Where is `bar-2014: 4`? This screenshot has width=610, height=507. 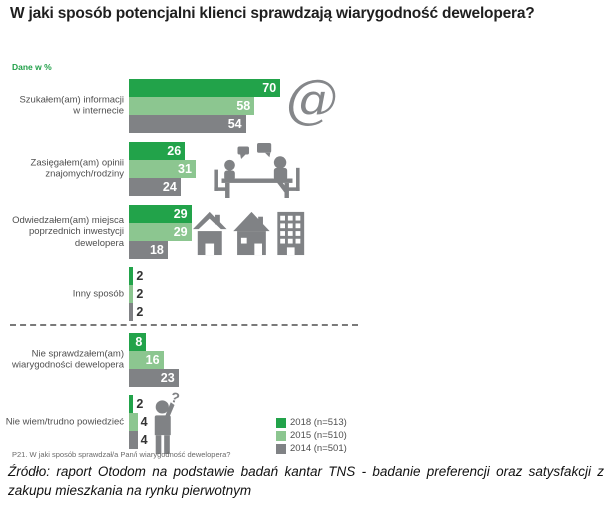 bar-2014: 4 is located at coordinates (138, 440).